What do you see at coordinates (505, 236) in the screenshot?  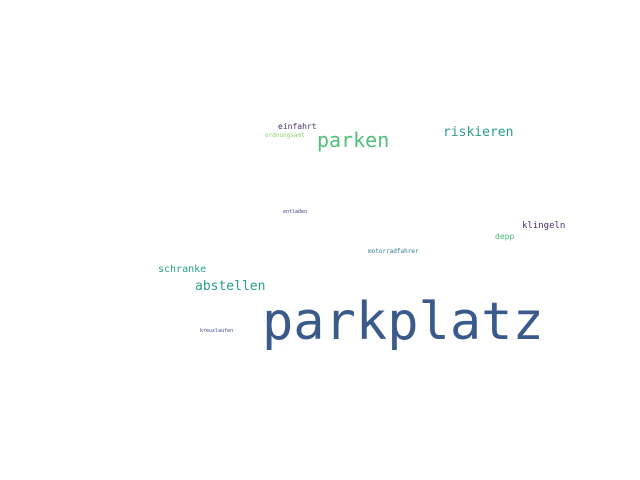 I see `word-depp: depp` at bounding box center [505, 236].